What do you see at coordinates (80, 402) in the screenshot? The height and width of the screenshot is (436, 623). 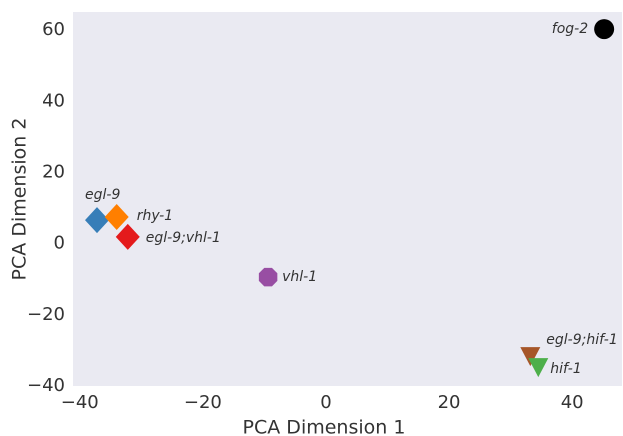 I see `x-tick-label: −40` at bounding box center [80, 402].